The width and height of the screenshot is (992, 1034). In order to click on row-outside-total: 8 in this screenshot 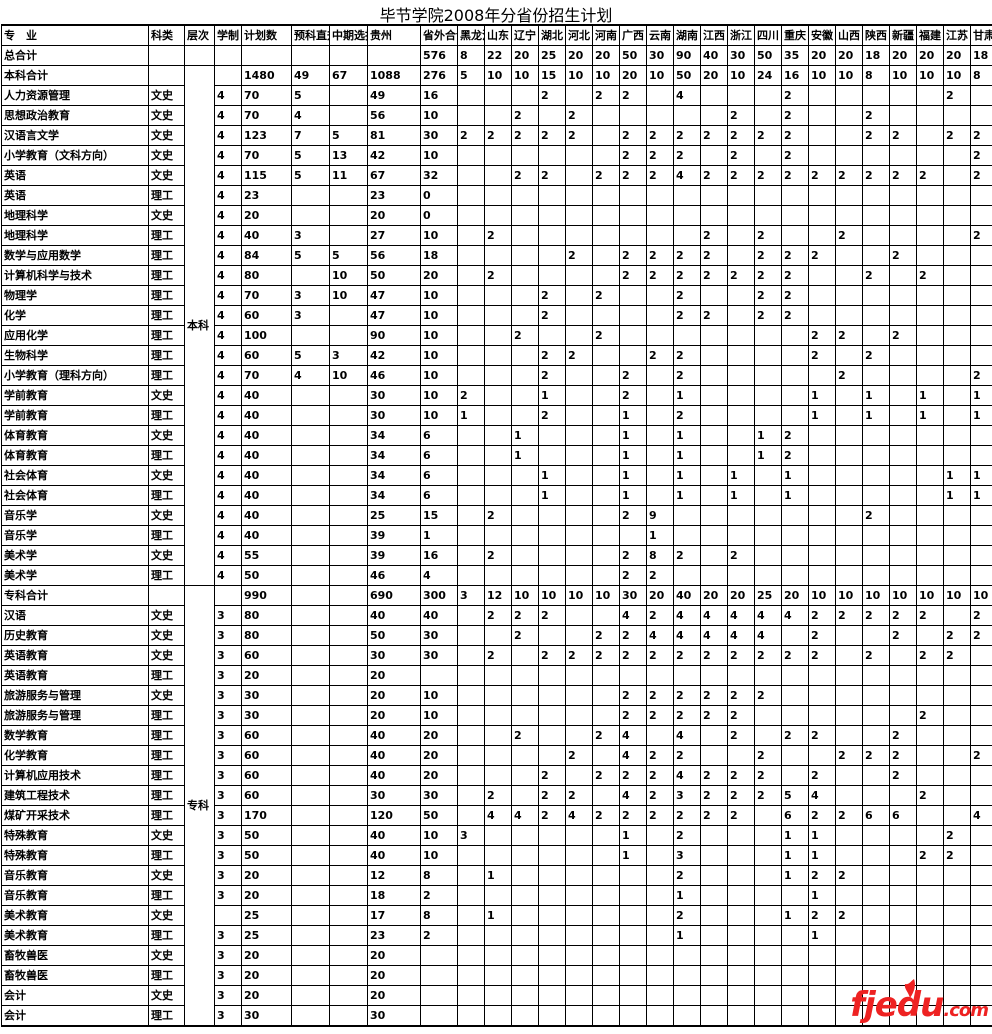, I will do `click(439, 915)`.